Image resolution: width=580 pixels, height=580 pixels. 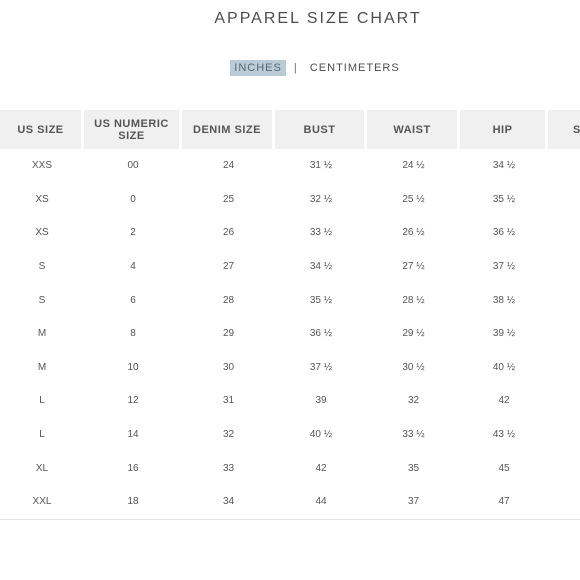 I want to click on cell-us-size: XXS, so click(x=41, y=166).